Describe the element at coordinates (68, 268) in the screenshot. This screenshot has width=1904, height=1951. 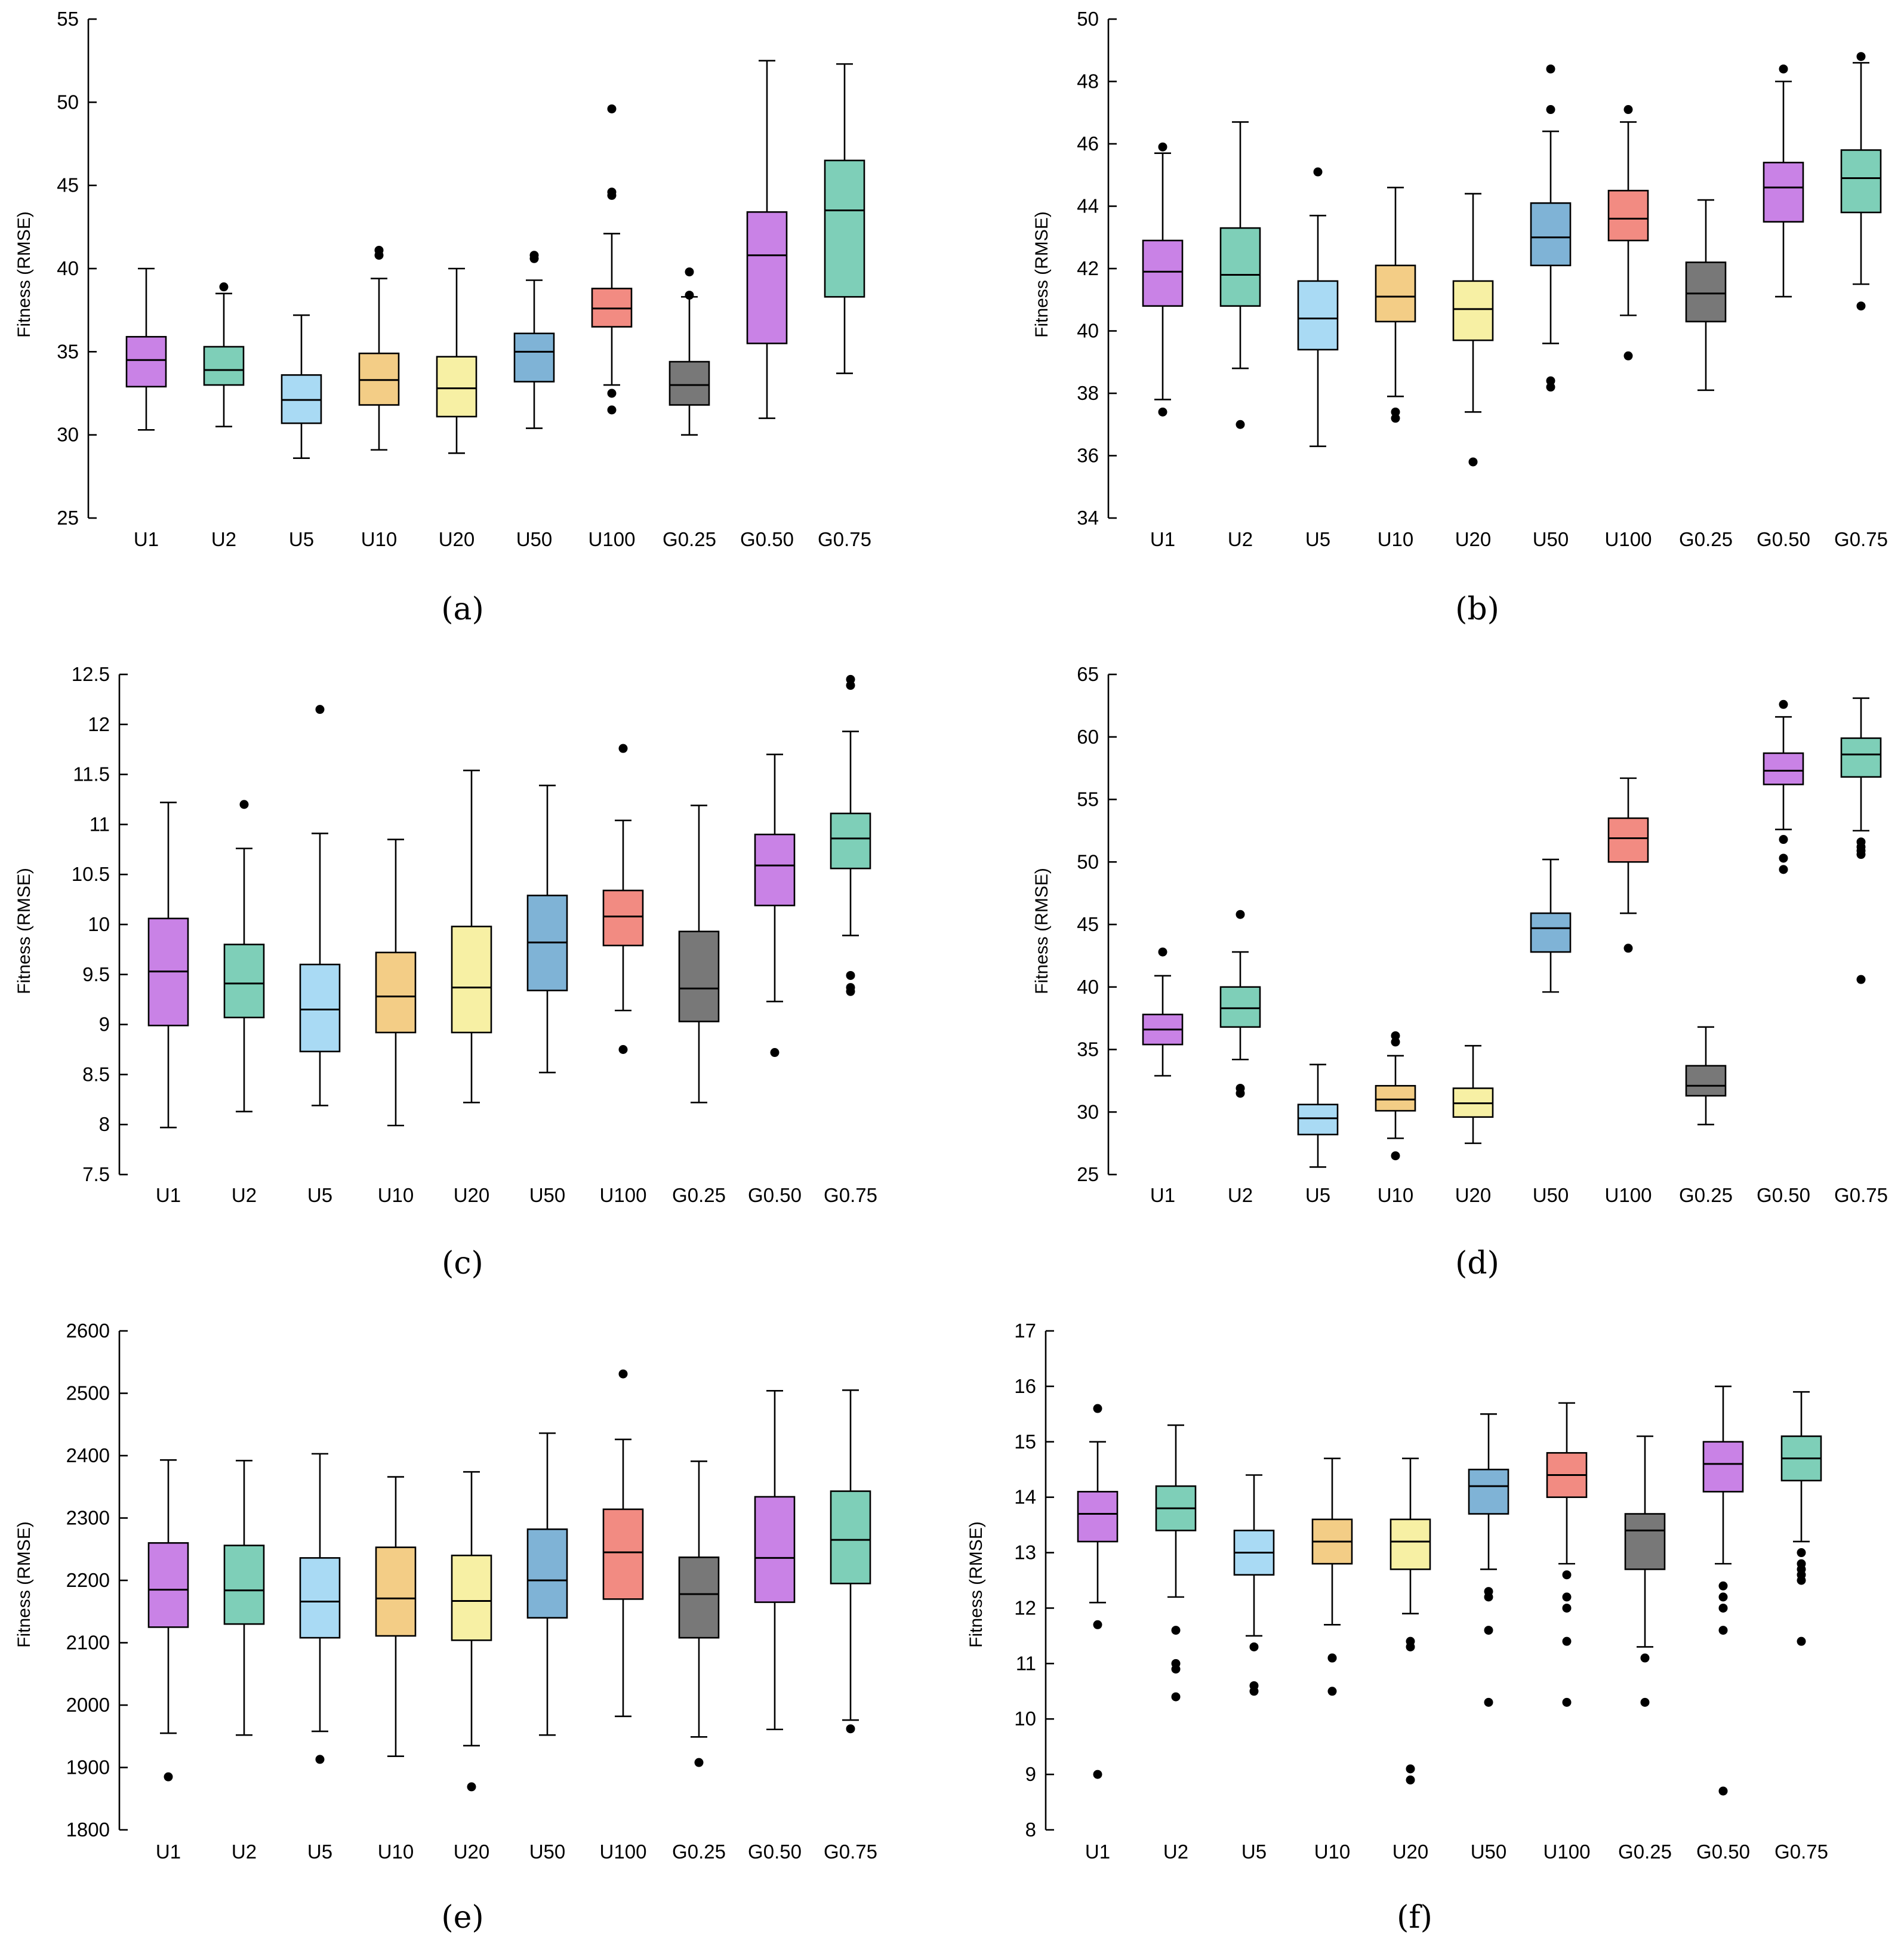
I see `y-tick-label: 40` at that location.